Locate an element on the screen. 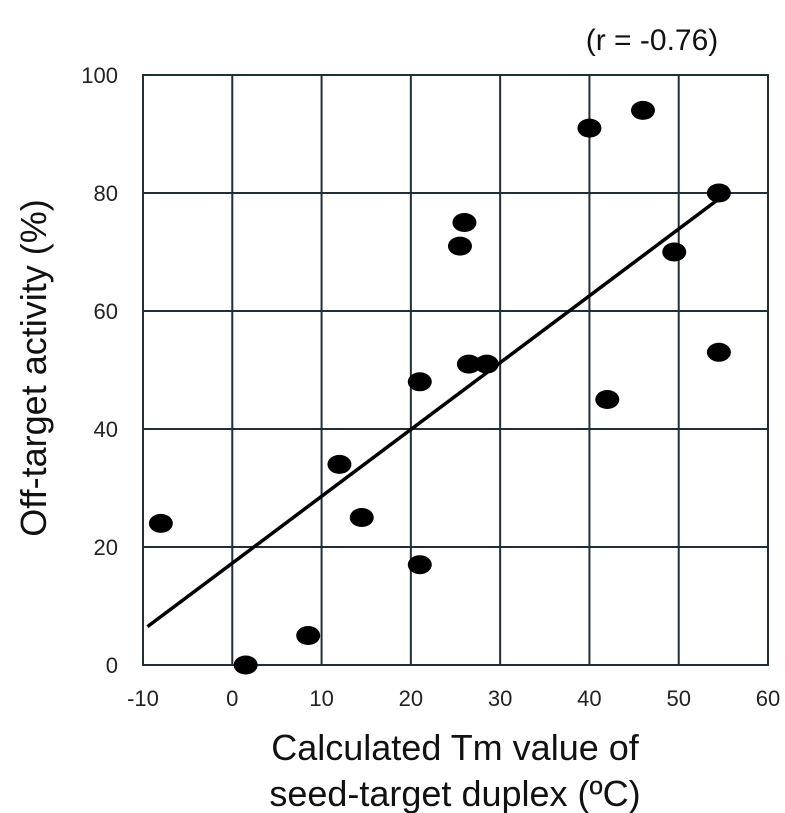 This screenshot has height=813, width=785. y-tick-label: 40 is located at coordinates (106, 429).